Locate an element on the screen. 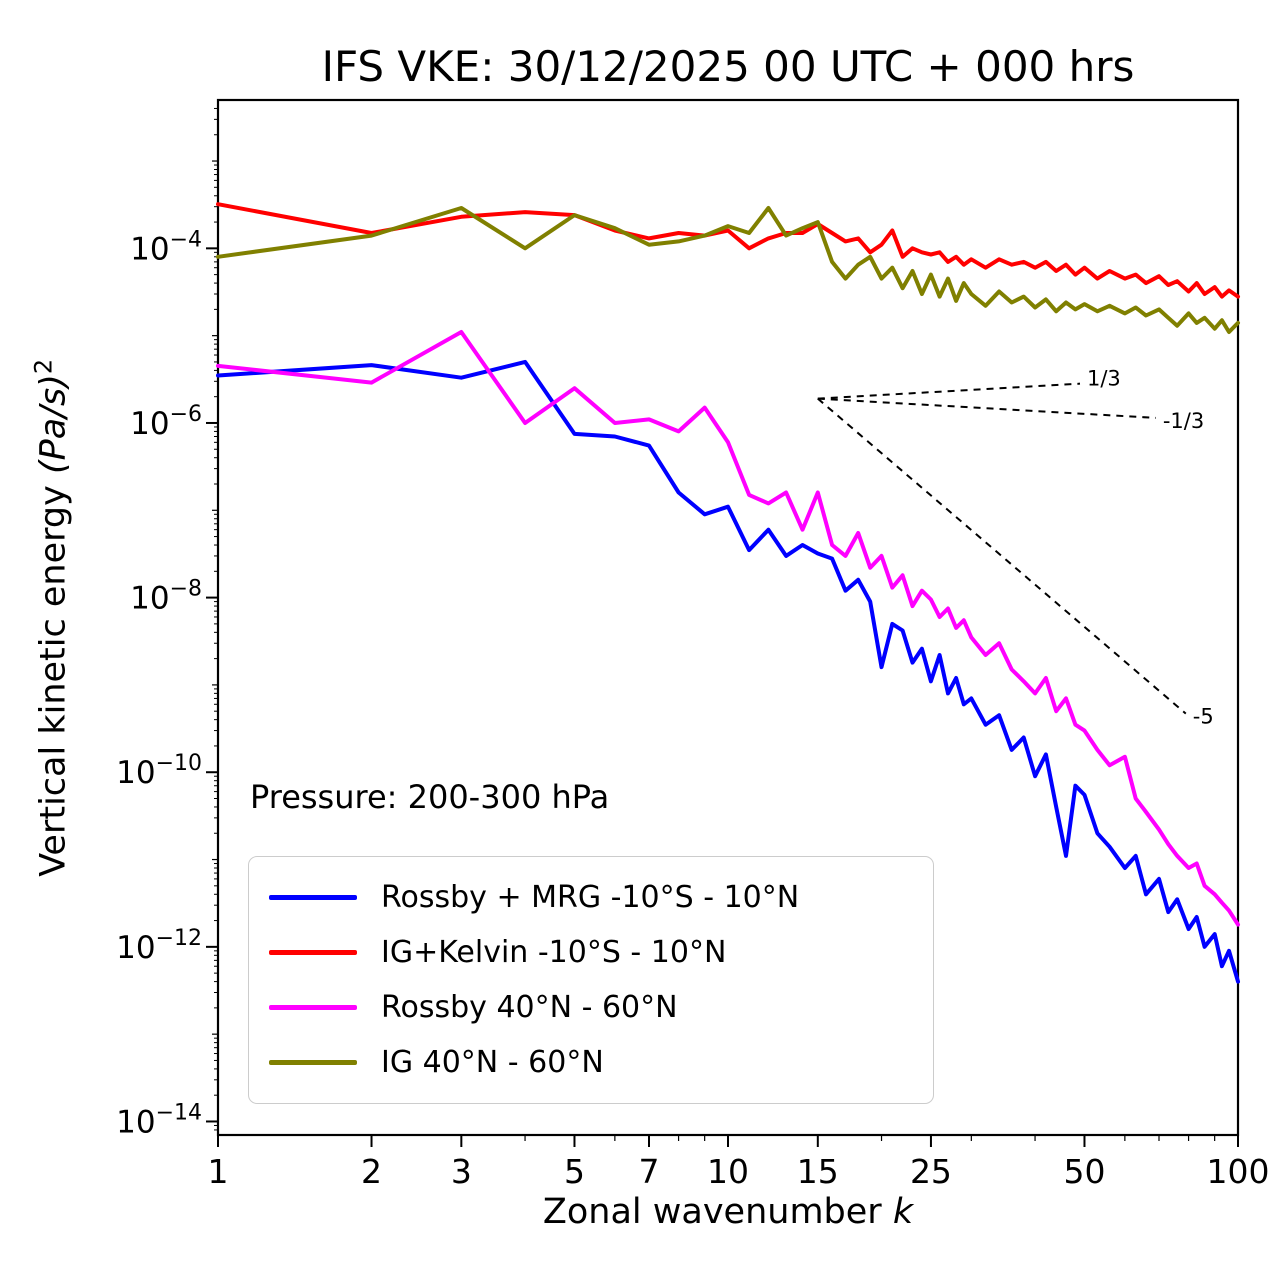 This screenshot has width=1280, height=1288. x-tick-label: 1 is located at coordinates (218, 1171).